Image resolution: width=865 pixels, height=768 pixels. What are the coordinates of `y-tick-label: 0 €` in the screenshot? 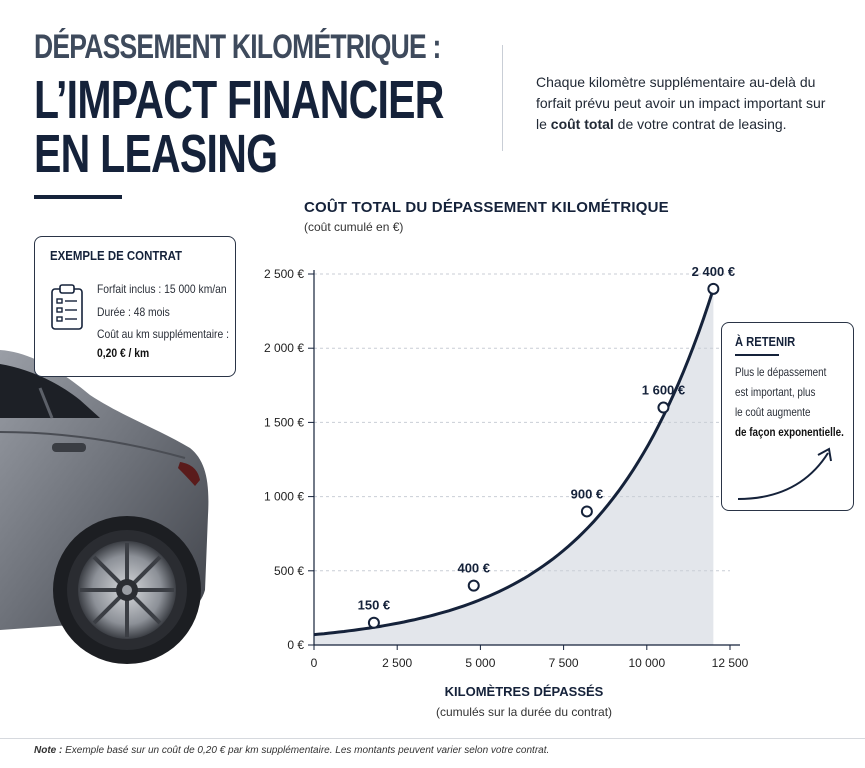 It's located at (295, 645).